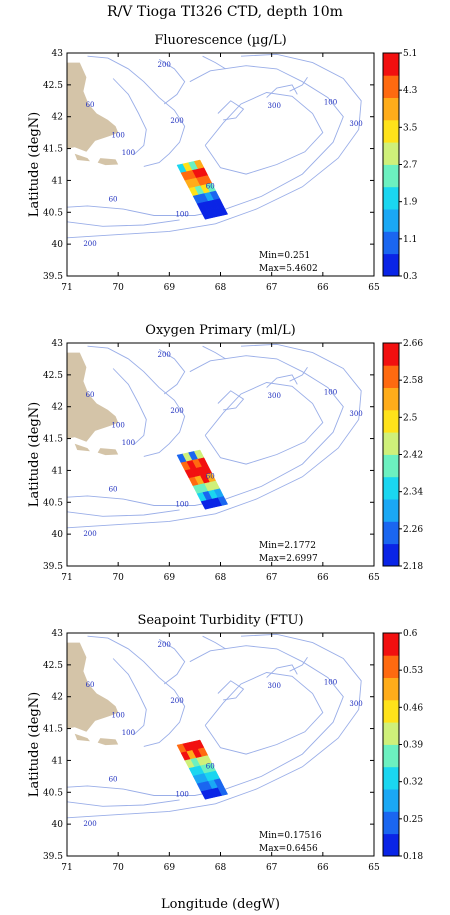 This screenshot has width=450, height=915. What do you see at coordinates (287, 546) in the screenshot?
I see `min-value-label: Min=2.1772` at bounding box center [287, 546].